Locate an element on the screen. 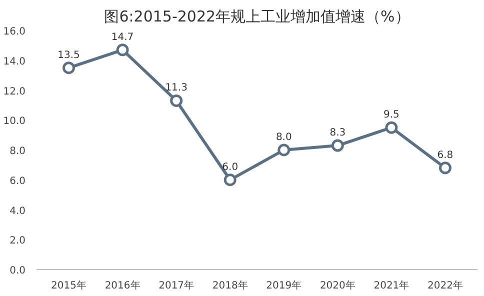 Image resolution: width=484 pixels, height=296 pixels. chart-title: 图6:2015-2022年规上工业增加值增速（%） is located at coordinates (257, 17).